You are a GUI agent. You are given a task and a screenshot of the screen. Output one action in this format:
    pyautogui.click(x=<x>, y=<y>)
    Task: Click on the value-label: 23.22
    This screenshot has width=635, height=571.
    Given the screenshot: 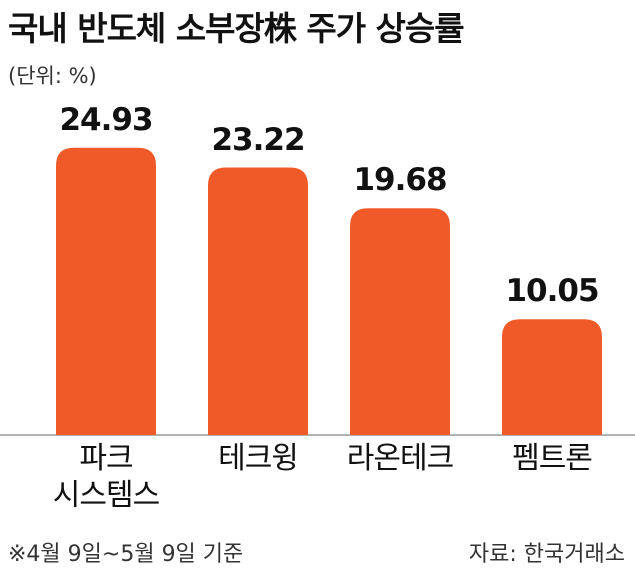 What is the action you would take?
    pyautogui.click(x=258, y=139)
    